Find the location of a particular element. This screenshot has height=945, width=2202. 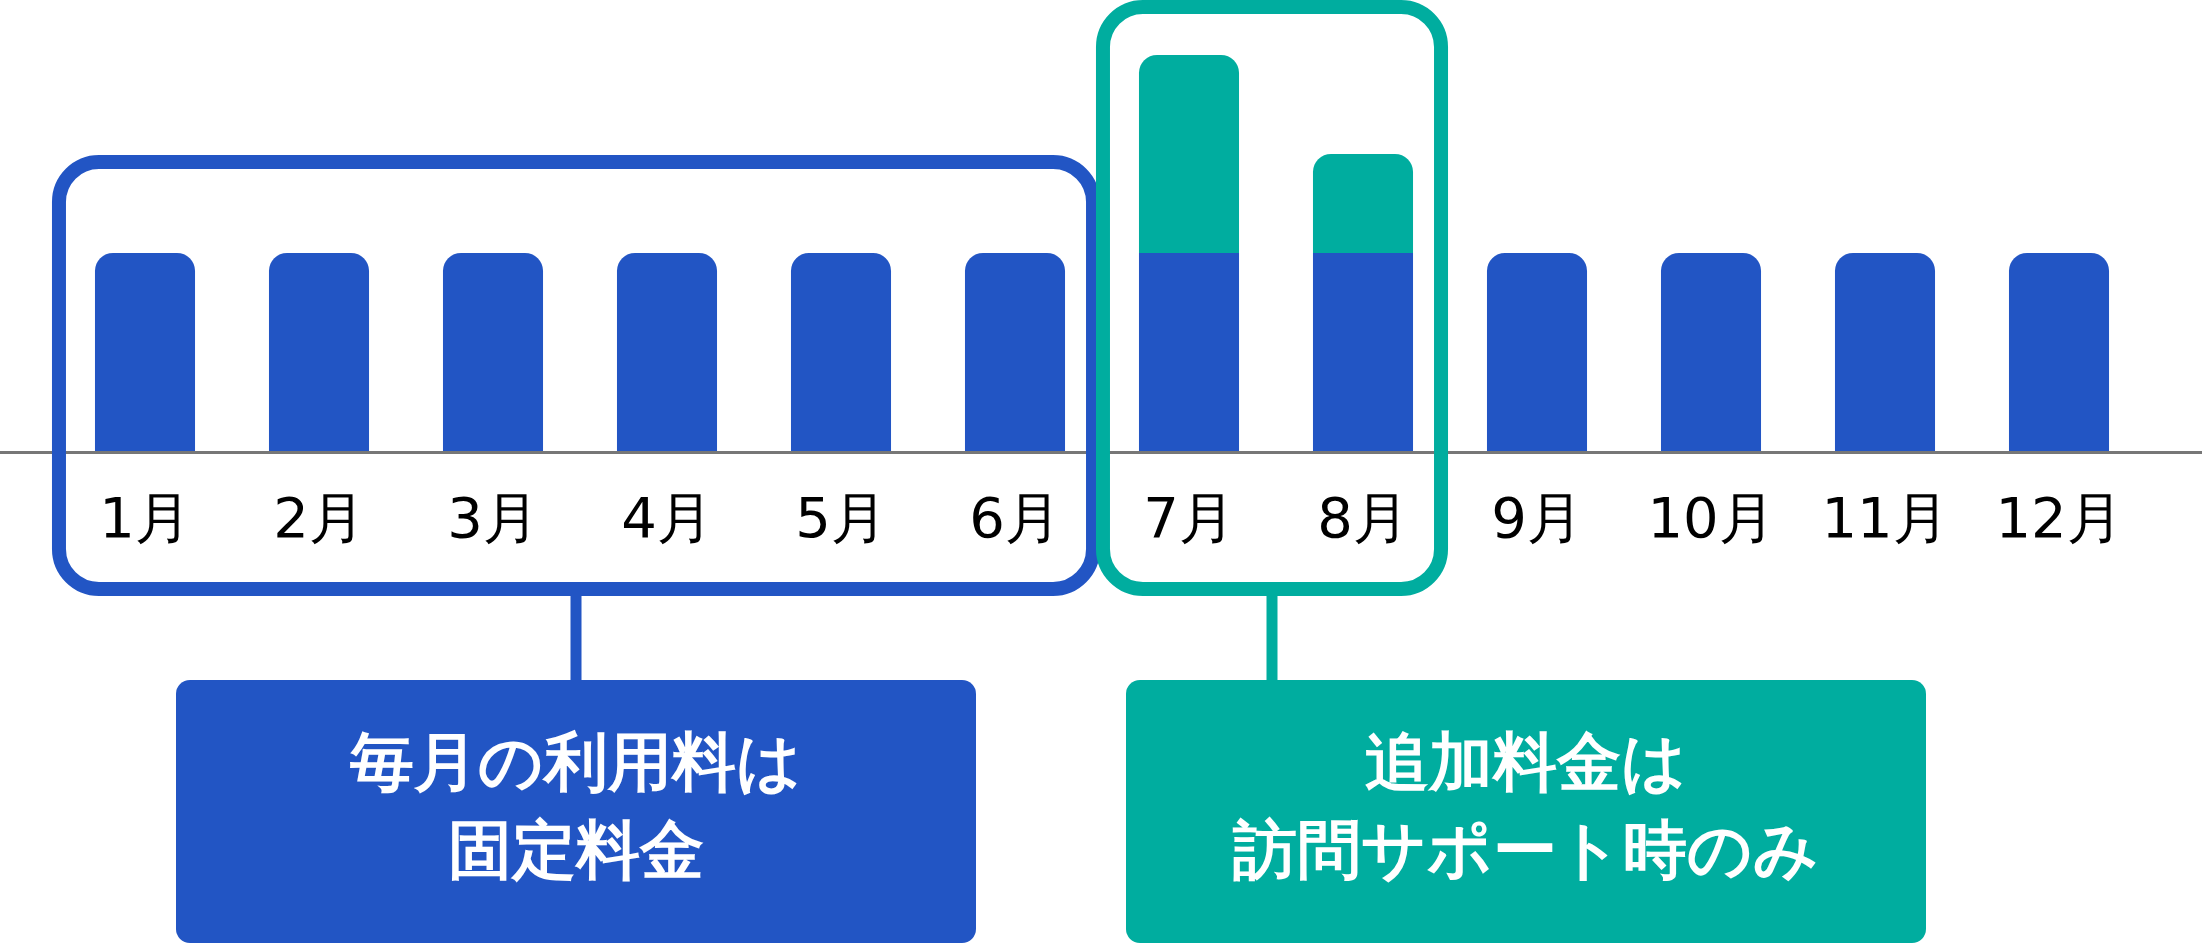

x-tick-label: 8月 is located at coordinates (1363, 518).